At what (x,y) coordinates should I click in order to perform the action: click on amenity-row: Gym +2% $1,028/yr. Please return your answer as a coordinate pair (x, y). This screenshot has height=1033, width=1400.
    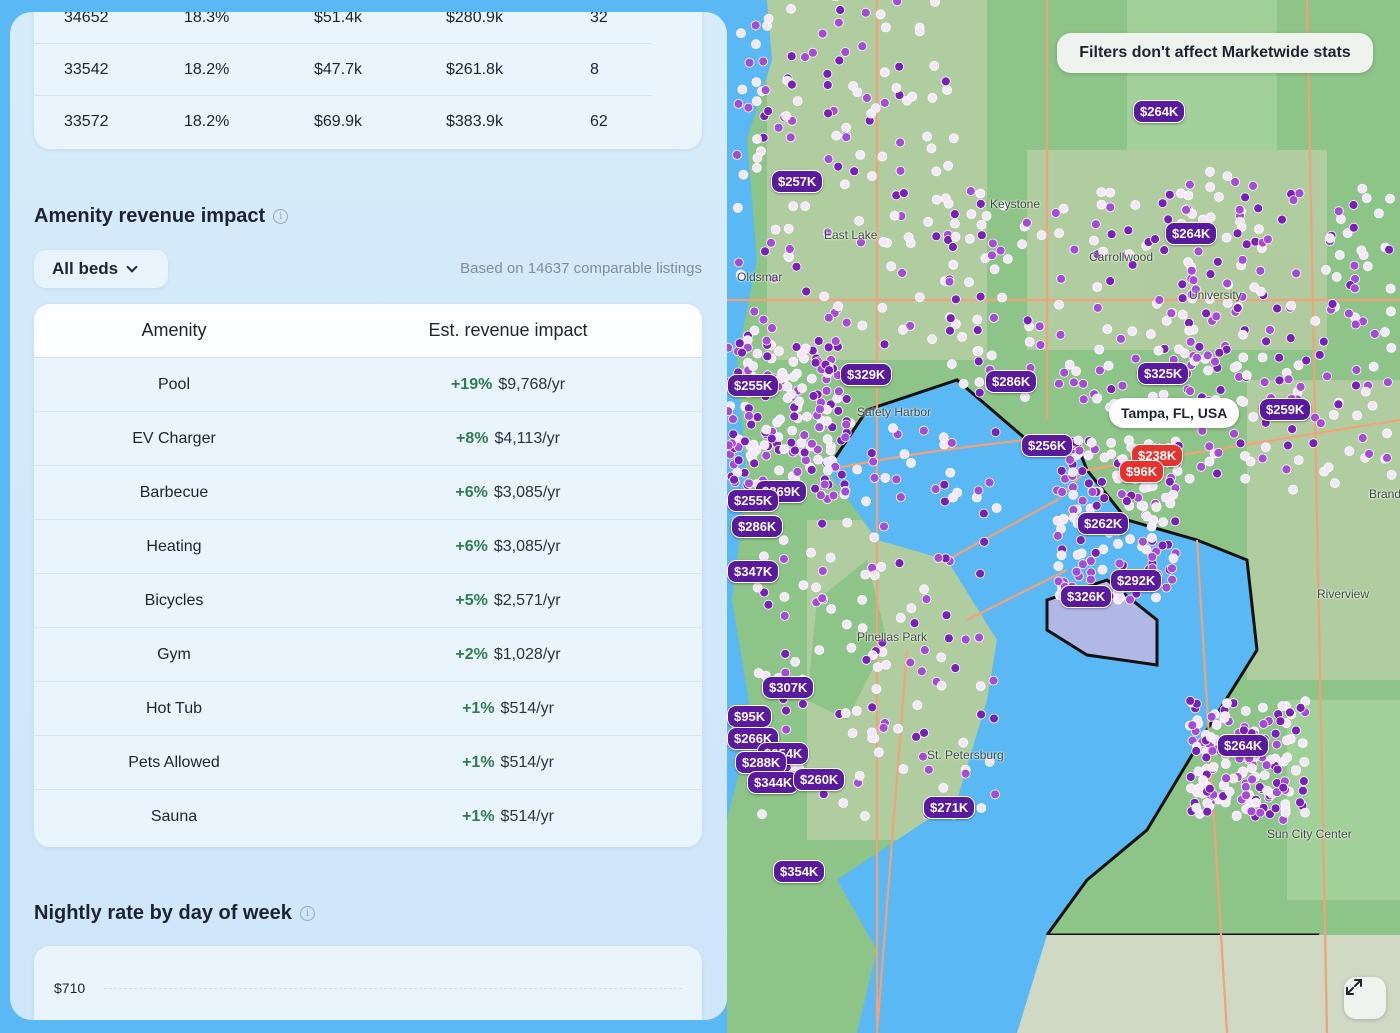
    Looking at the image, I should click on (368, 655).